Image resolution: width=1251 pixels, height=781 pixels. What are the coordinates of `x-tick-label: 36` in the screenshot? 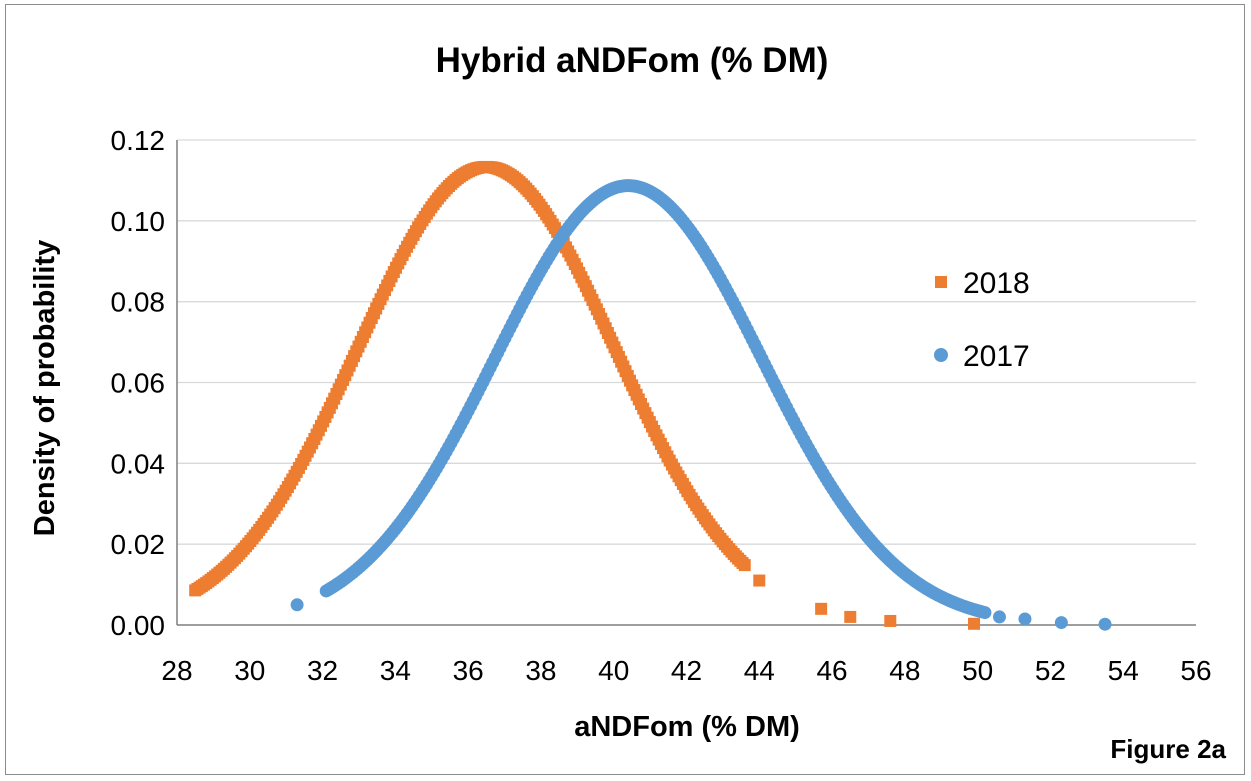 It's located at (468, 670).